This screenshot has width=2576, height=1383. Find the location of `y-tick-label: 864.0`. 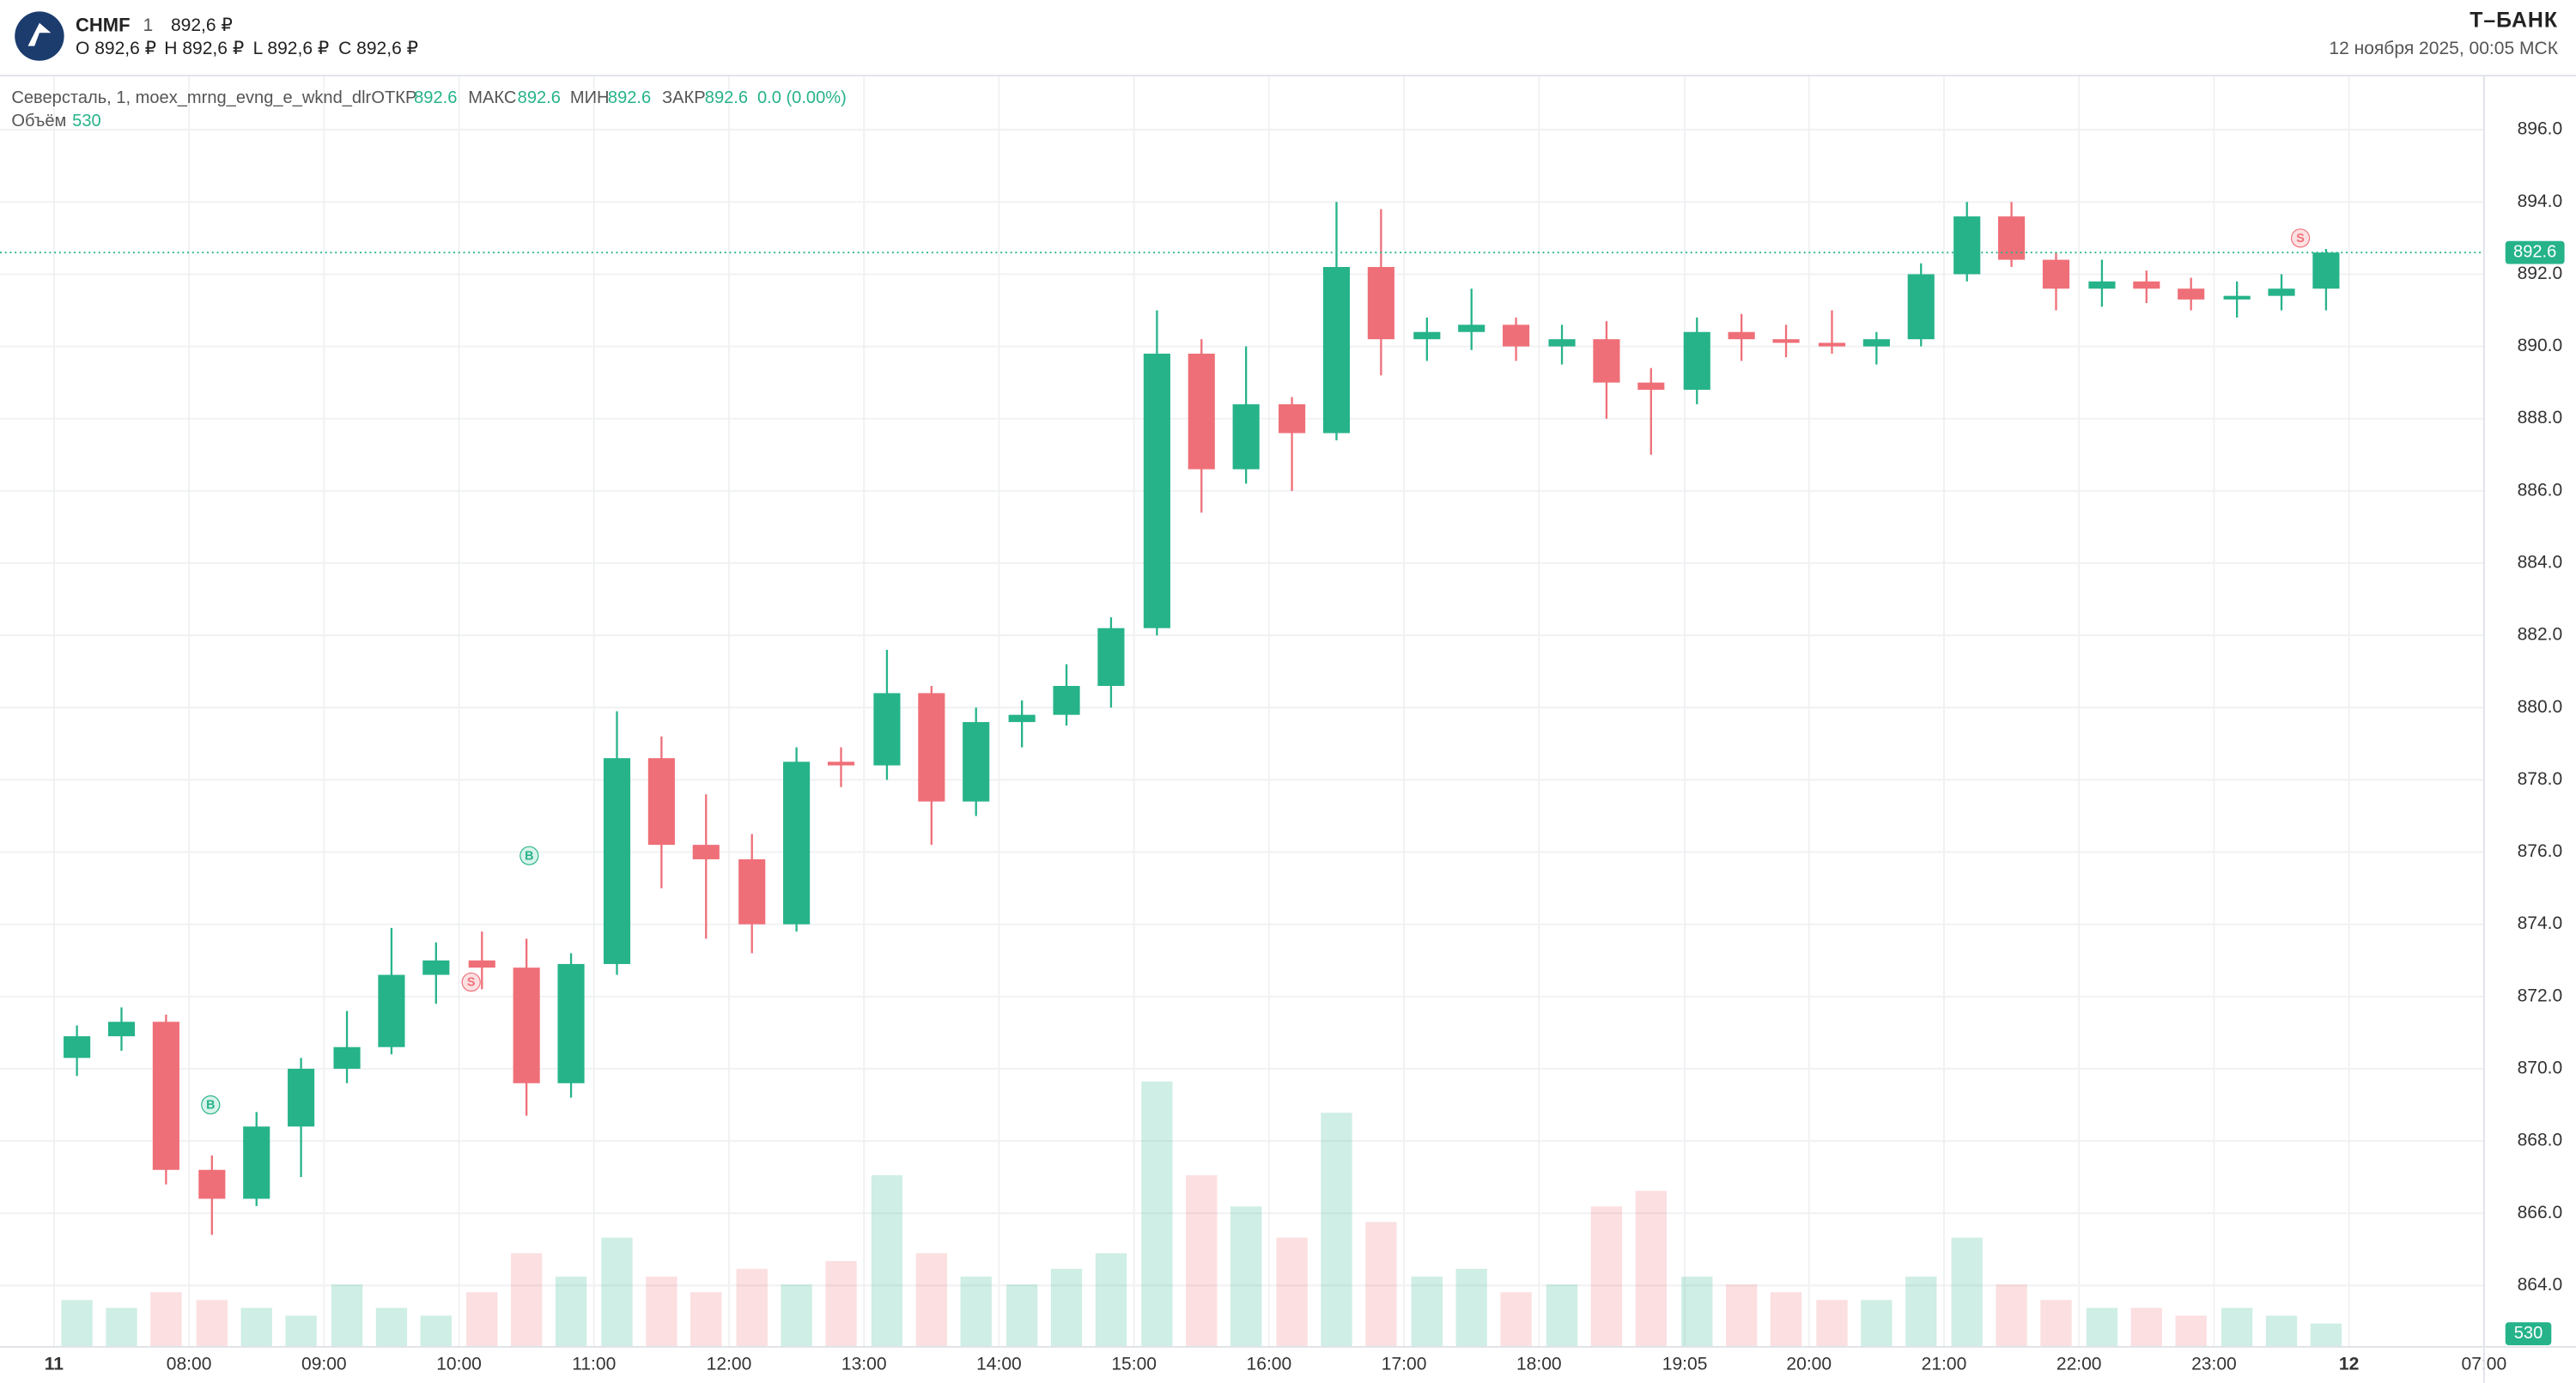

y-tick-label: 864.0 is located at coordinates (2540, 1285).